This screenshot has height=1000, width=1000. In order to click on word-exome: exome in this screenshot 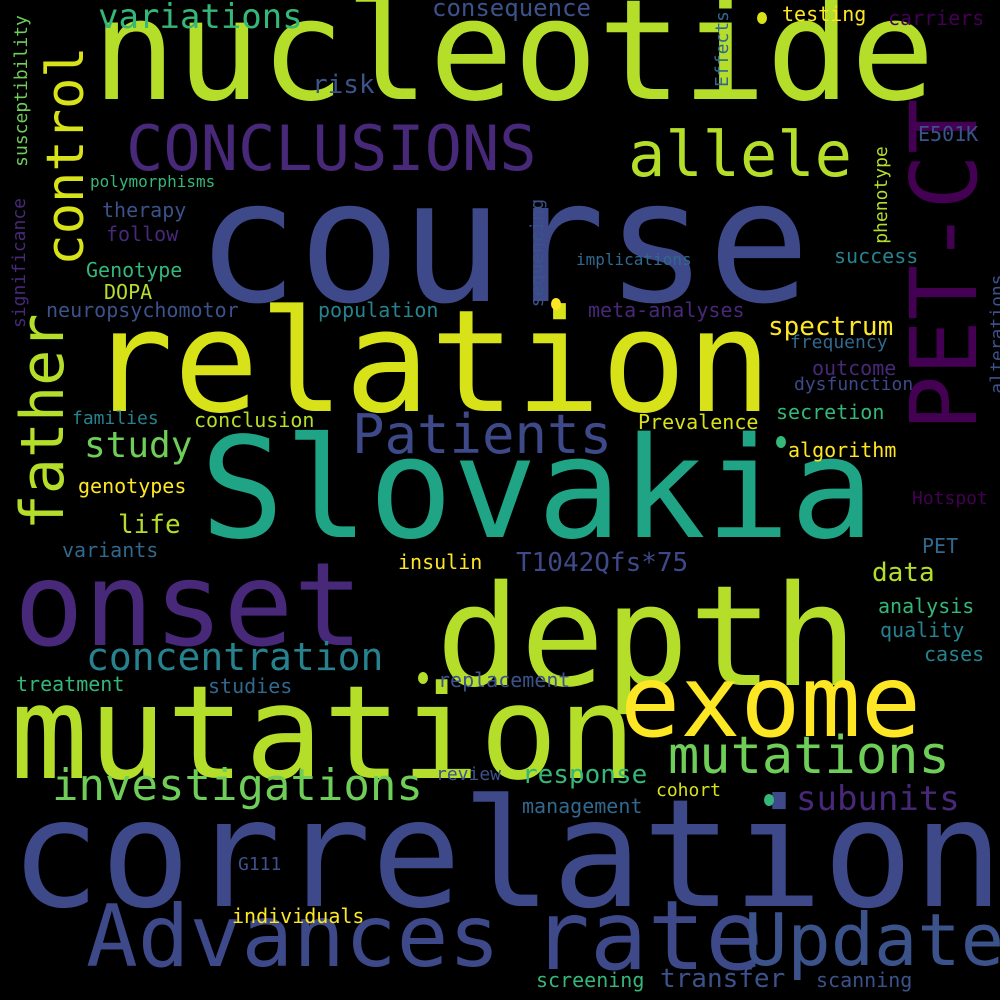, I will do `click(771, 701)`.